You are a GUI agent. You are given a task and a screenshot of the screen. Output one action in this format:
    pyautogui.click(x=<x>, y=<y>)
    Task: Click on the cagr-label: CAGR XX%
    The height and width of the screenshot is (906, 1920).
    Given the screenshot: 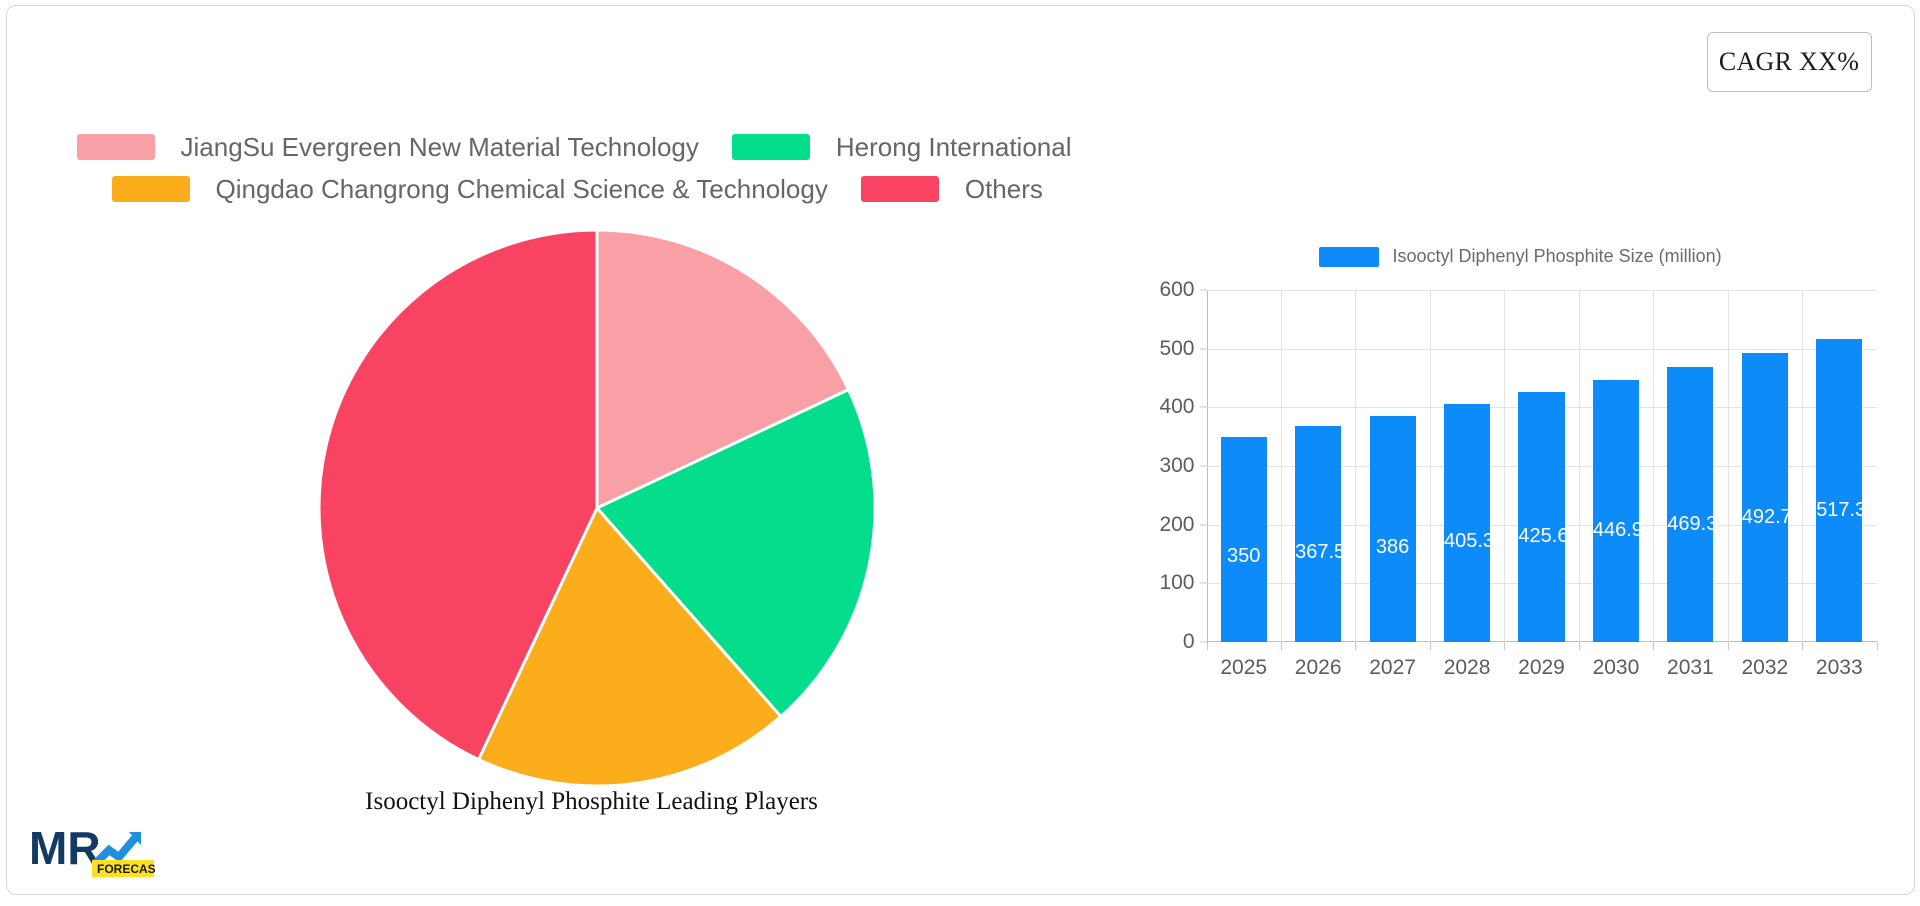 What is the action you would take?
    pyautogui.click(x=1789, y=61)
    